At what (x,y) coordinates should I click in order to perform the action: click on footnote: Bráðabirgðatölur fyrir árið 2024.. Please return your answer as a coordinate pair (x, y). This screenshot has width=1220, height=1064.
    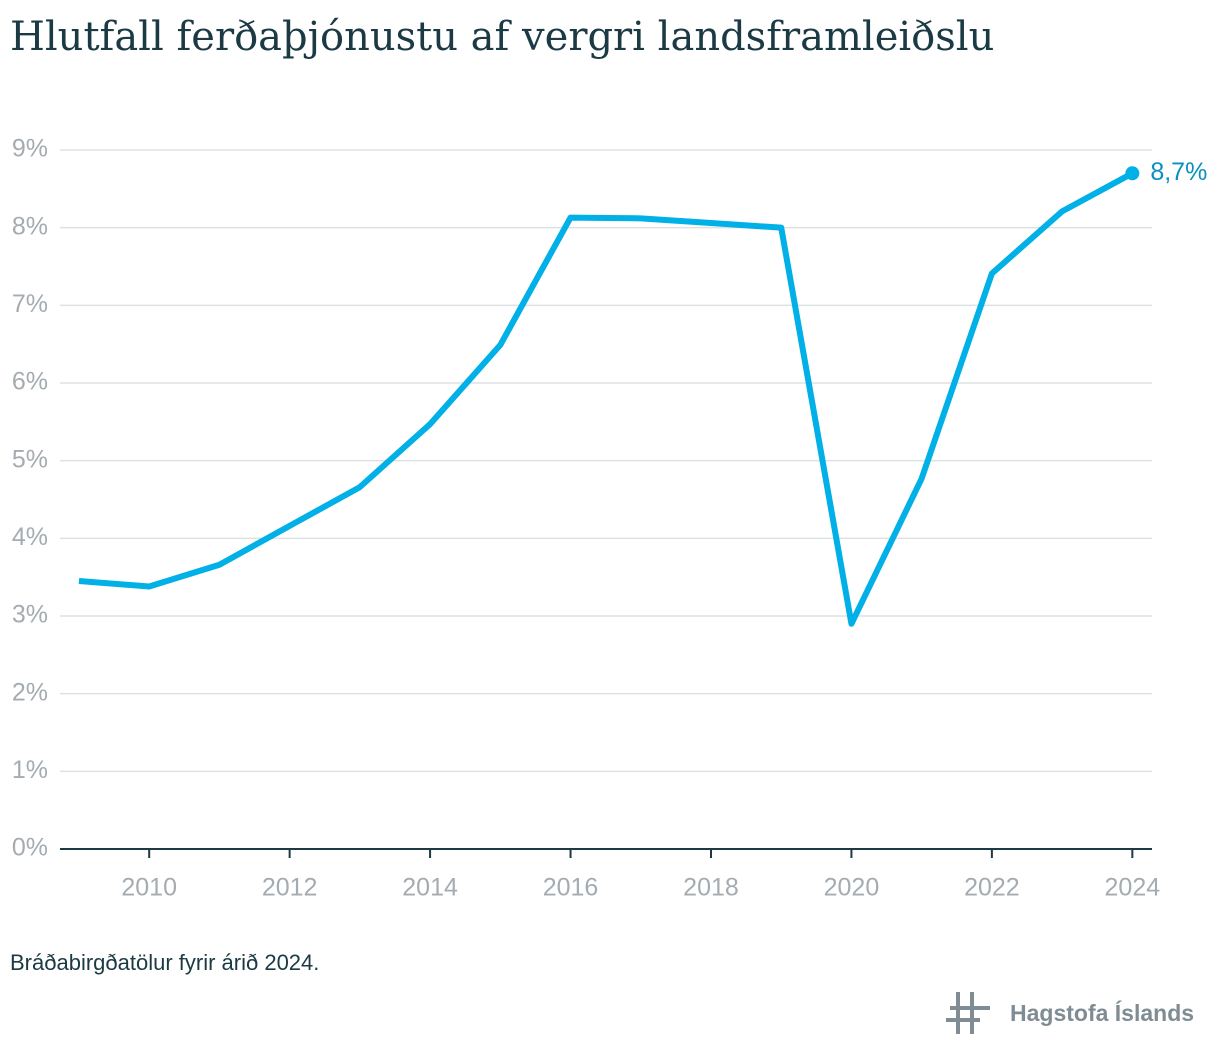
    Looking at the image, I should click on (164, 962).